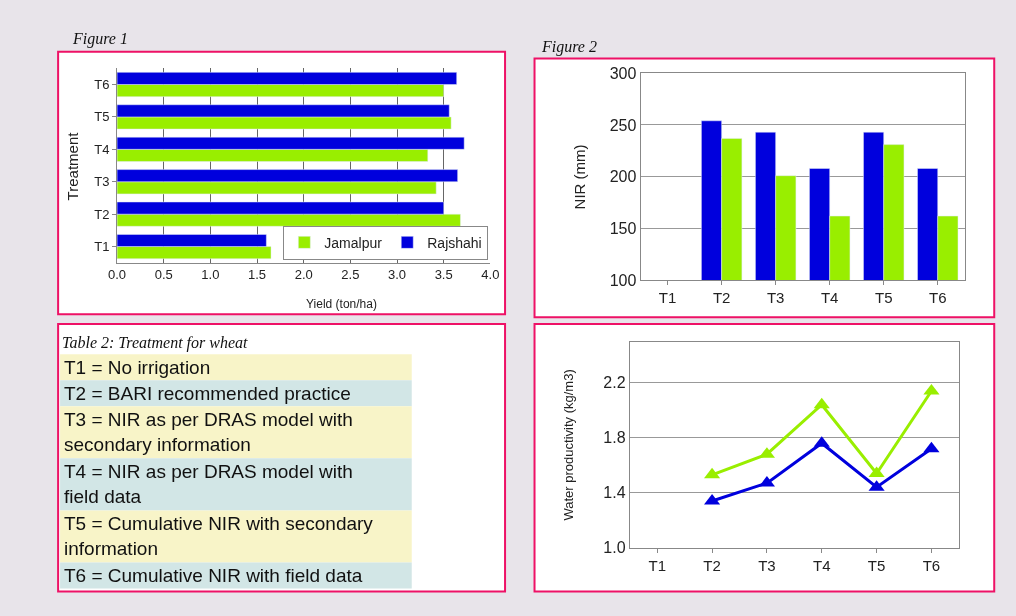 This screenshot has height=616, width=1016. Describe the element at coordinates (454, 242) in the screenshot. I see `legend-label: Rajshahi` at that location.